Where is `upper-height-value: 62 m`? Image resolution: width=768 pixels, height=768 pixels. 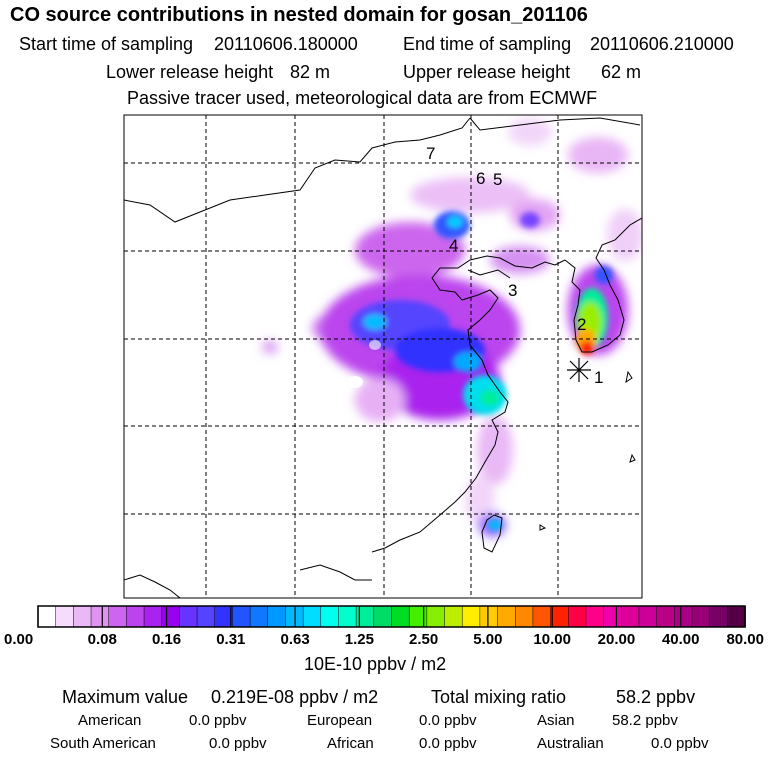
upper-height-value: 62 m is located at coordinates (621, 72).